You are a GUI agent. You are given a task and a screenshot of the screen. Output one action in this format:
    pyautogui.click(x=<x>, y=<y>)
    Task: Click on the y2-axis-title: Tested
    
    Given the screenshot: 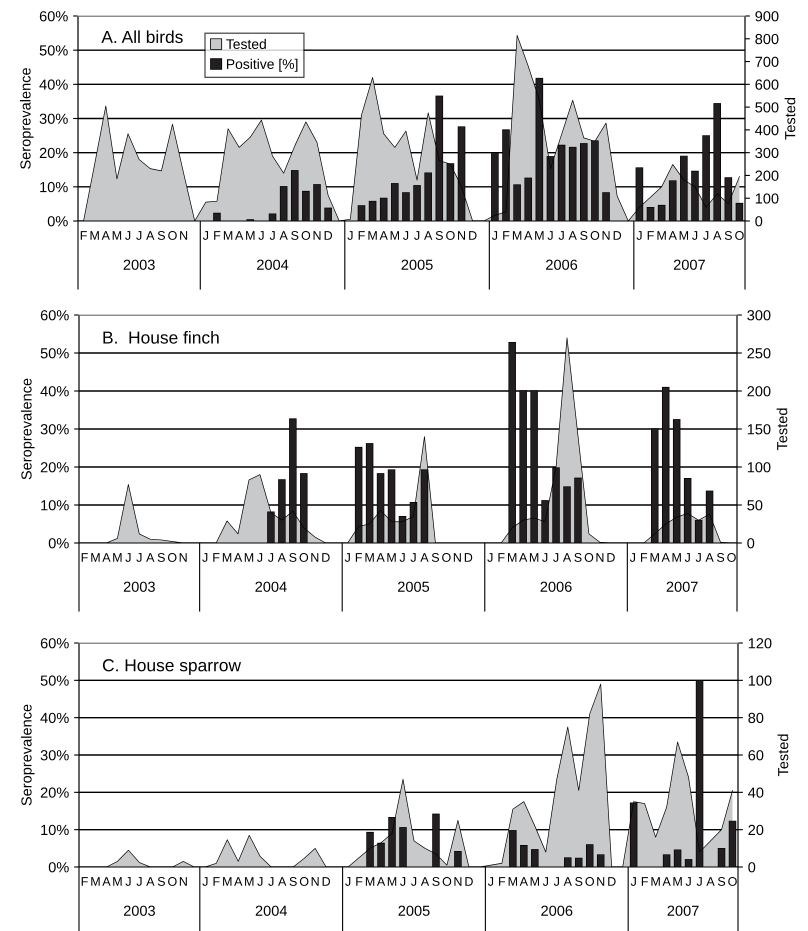 What is the action you would take?
    pyautogui.click(x=790, y=119)
    